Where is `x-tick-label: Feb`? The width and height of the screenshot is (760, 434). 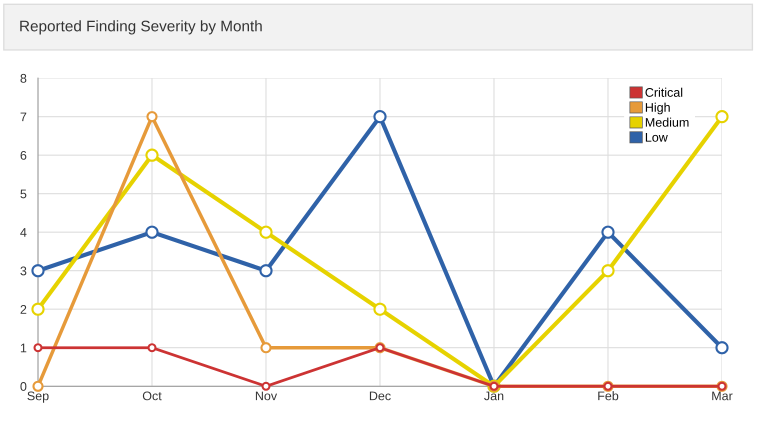
x-tick-label: Feb is located at coordinates (608, 395).